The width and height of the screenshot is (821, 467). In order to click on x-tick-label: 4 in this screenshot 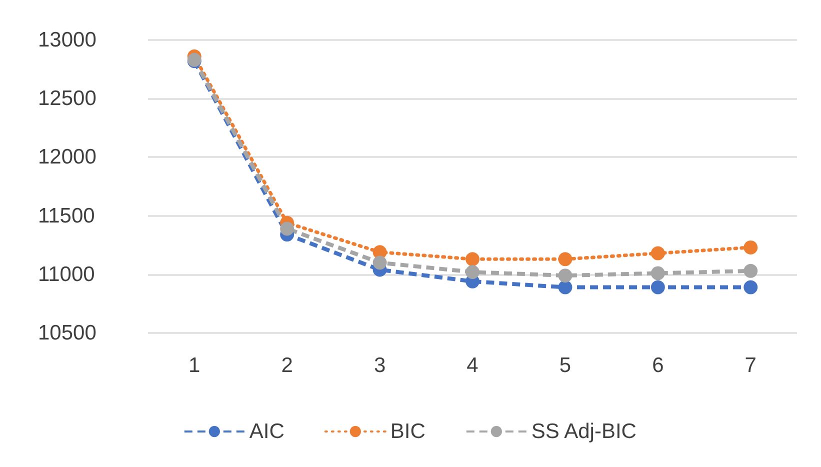, I will do `click(472, 365)`.